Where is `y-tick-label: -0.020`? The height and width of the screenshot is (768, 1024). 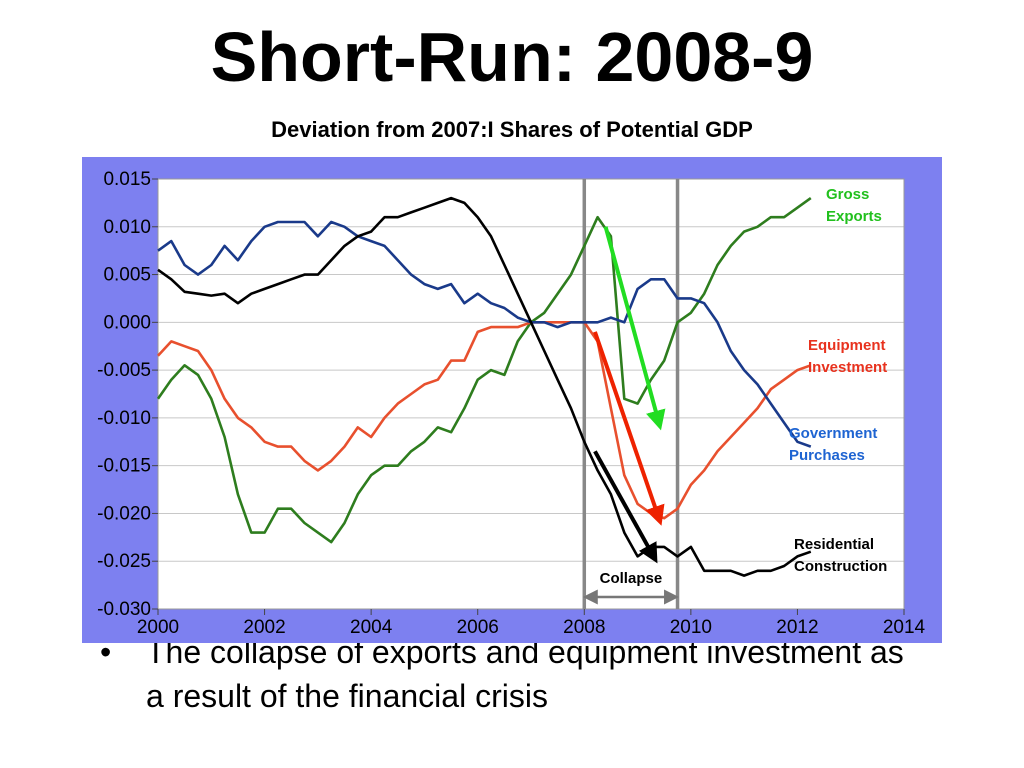
y-tick-label: -0.020 is located at coordinates (124, 513).